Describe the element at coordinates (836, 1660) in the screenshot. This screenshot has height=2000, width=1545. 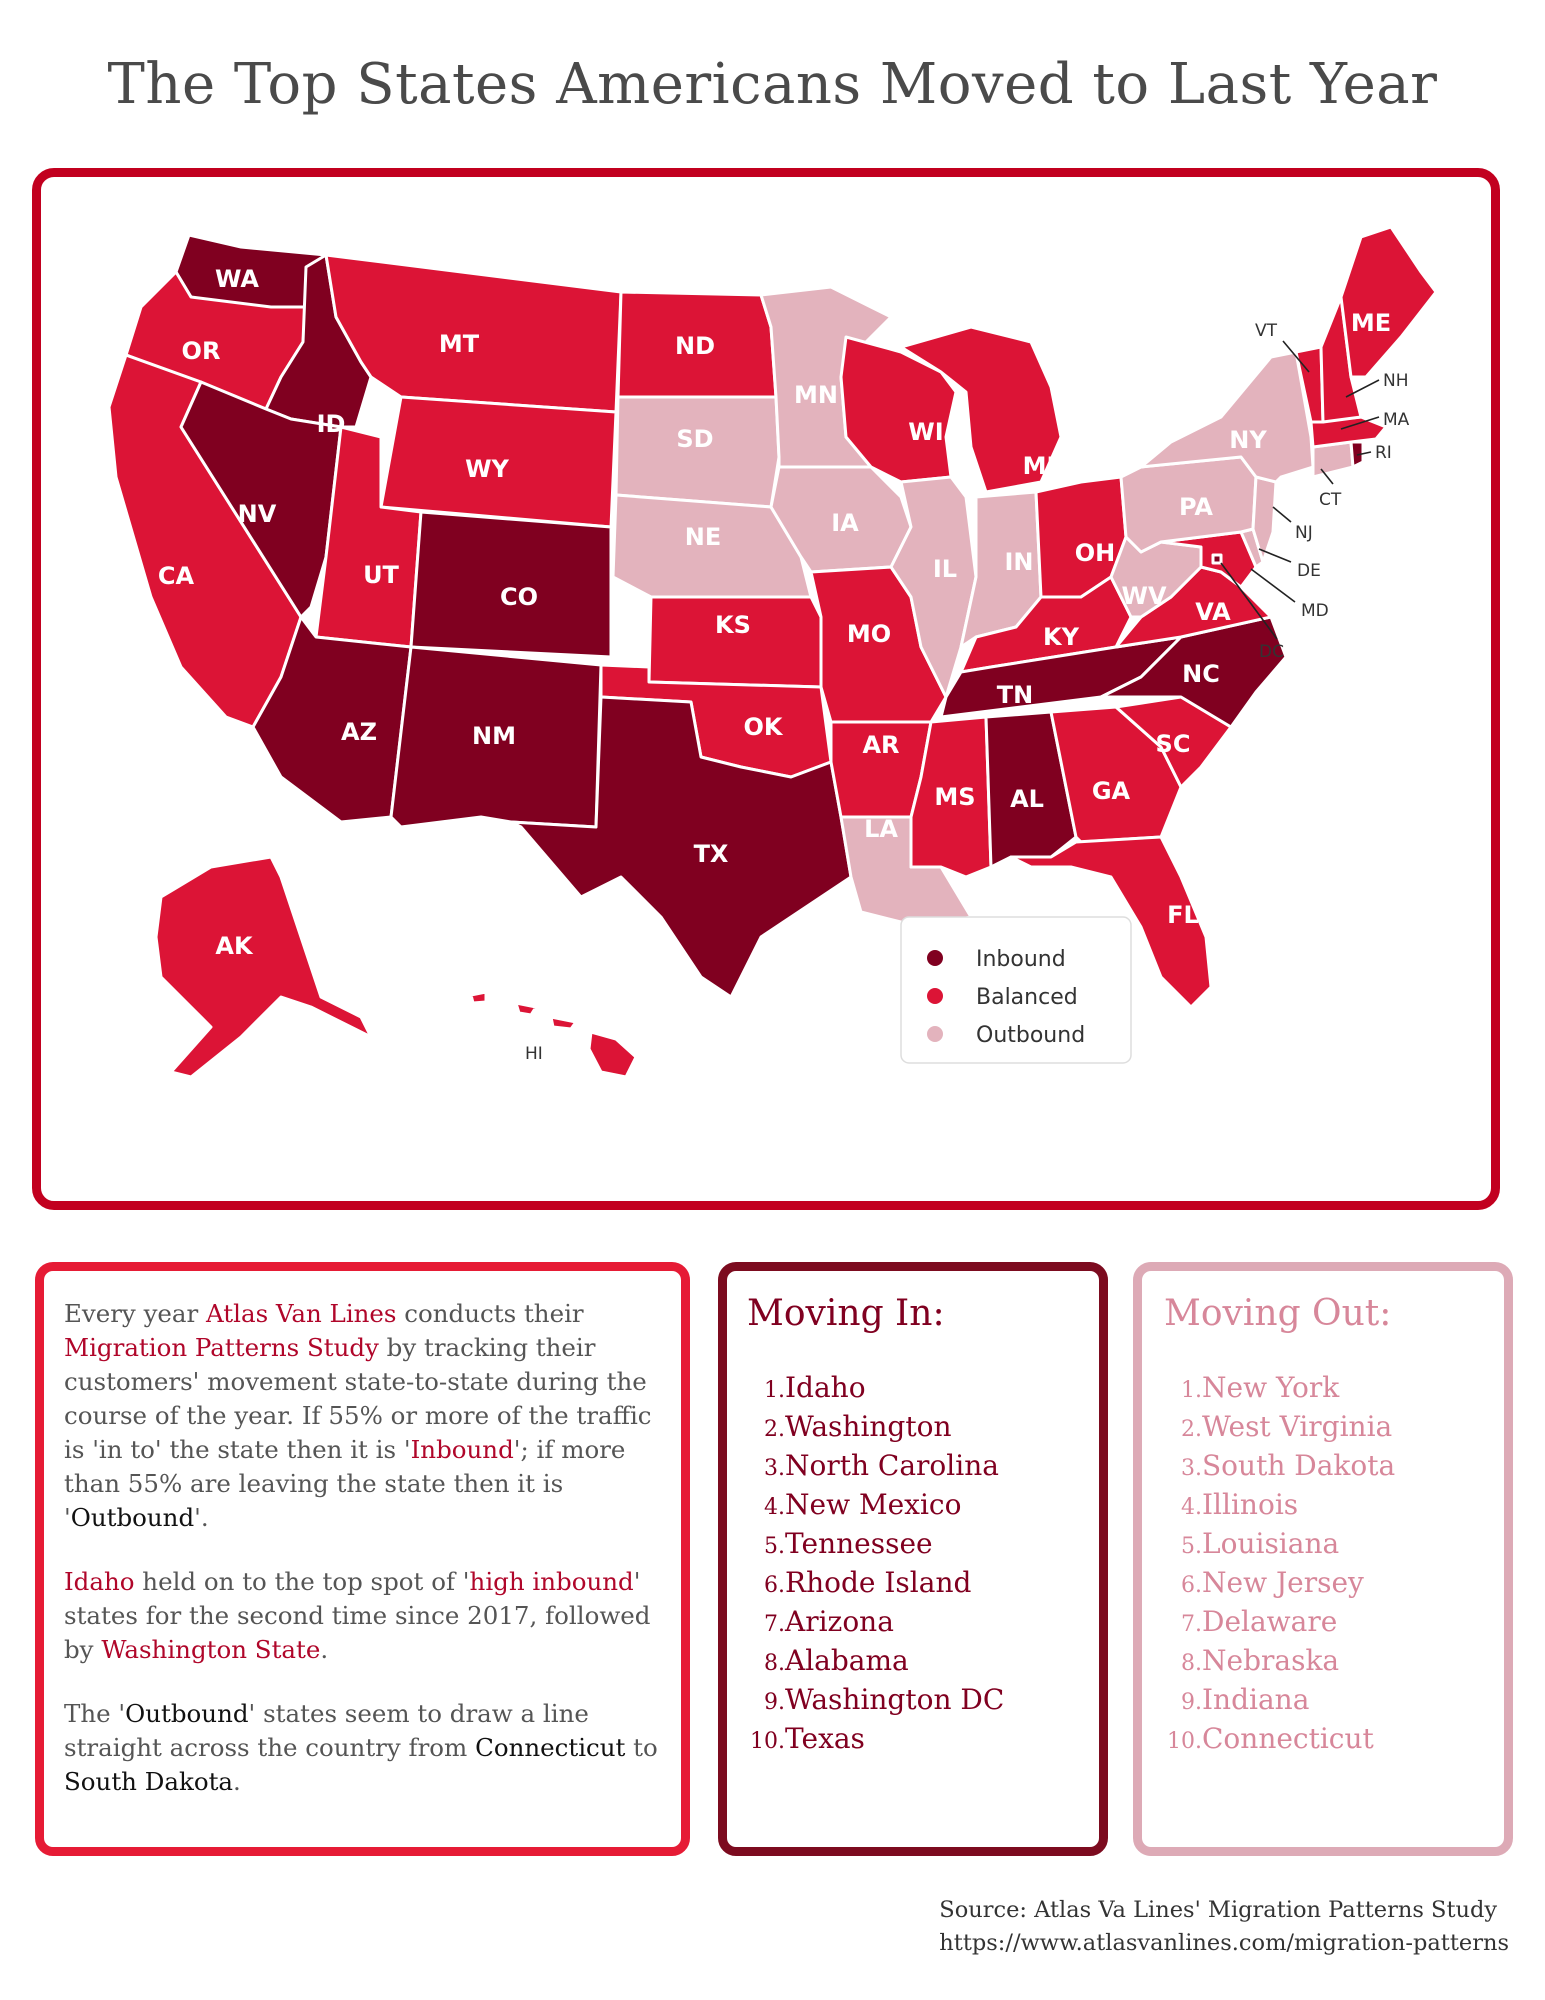
I see `list-item: 8.Alabama` at that location.